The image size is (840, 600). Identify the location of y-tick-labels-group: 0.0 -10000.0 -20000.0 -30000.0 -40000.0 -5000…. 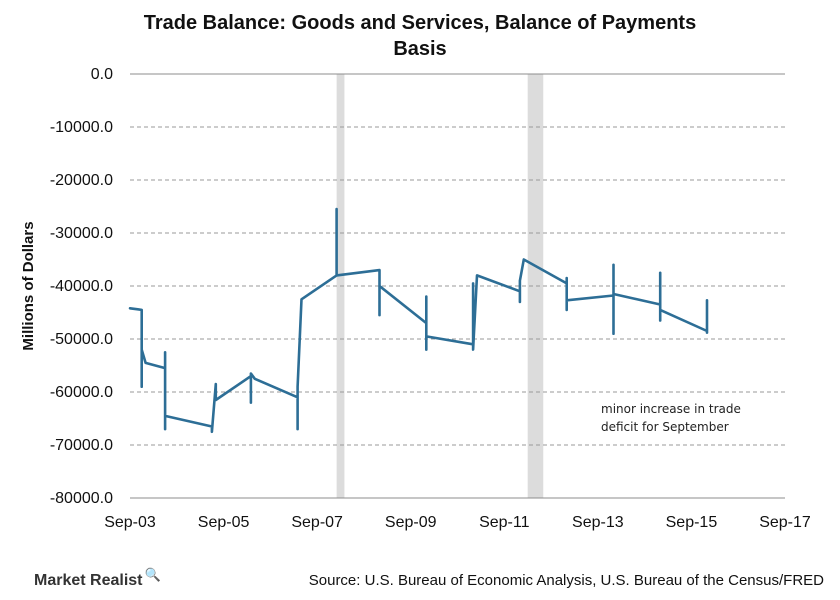
(81, 286).